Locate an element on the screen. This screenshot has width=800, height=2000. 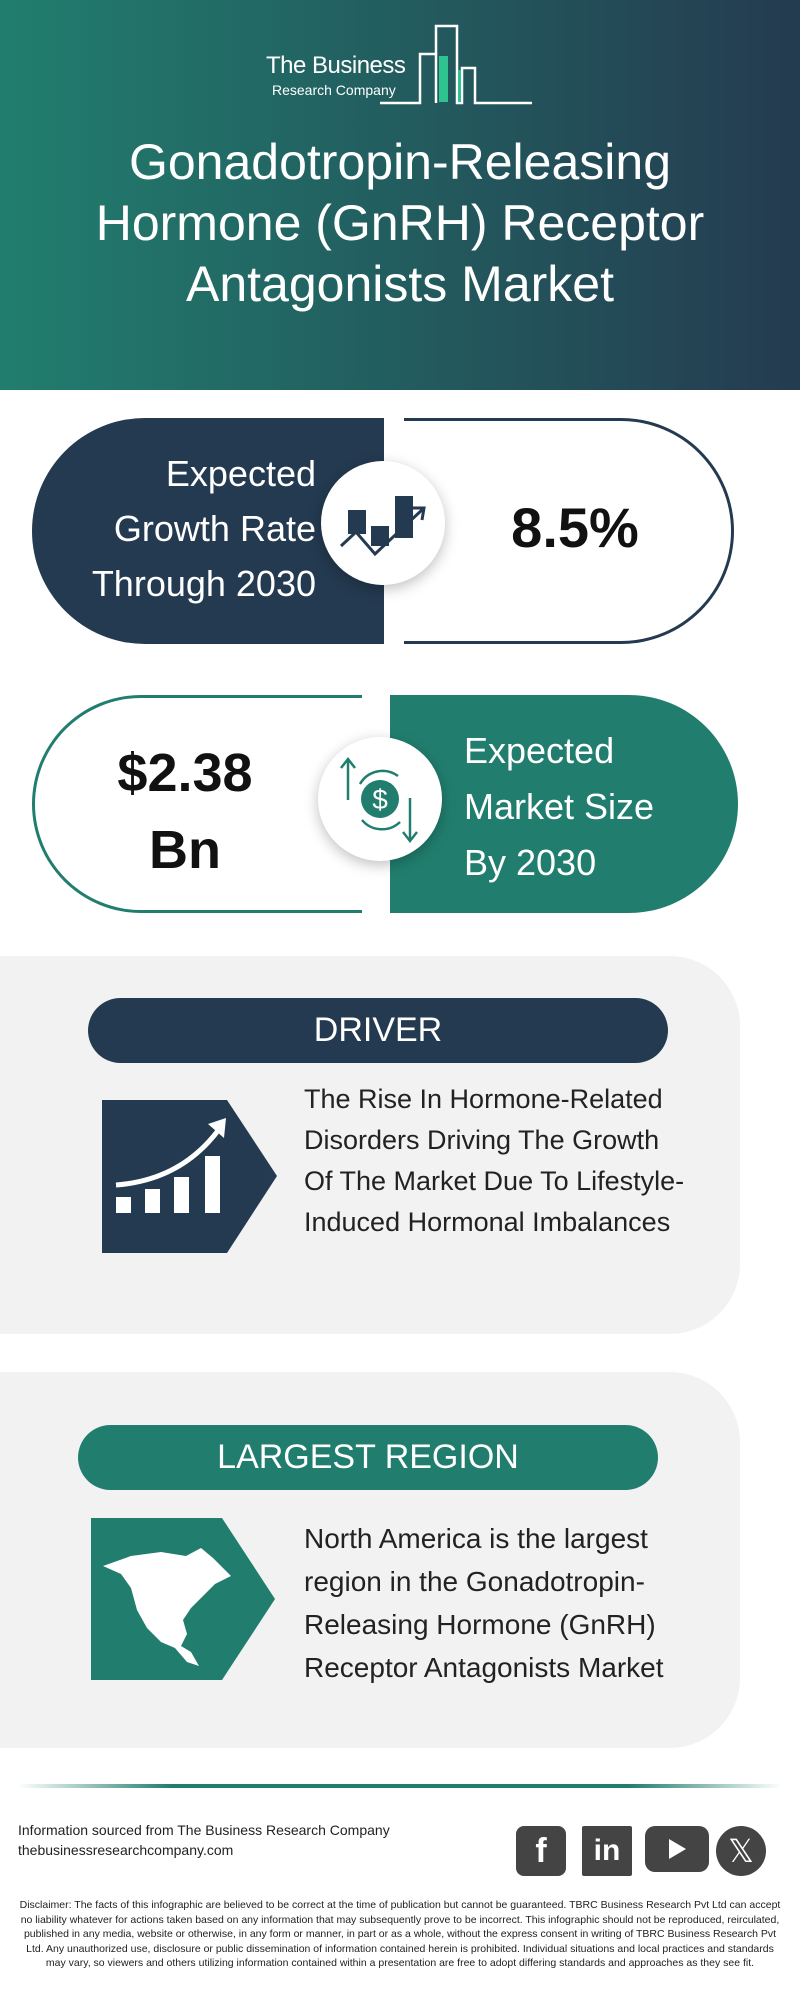
value-line: Bn is located at coordinates (185, 850).